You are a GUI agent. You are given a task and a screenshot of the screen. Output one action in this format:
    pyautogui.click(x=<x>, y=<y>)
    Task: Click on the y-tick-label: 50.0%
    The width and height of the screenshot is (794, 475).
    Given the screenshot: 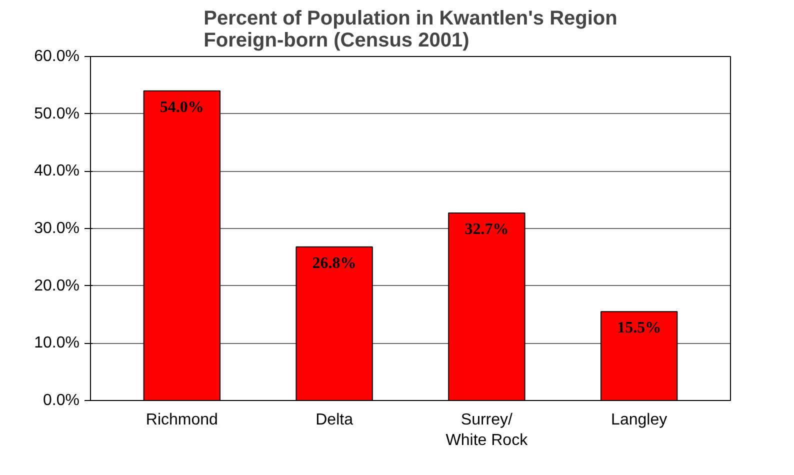 What is the action you would take?
    pyautogui.click(x=57, y=113)
    